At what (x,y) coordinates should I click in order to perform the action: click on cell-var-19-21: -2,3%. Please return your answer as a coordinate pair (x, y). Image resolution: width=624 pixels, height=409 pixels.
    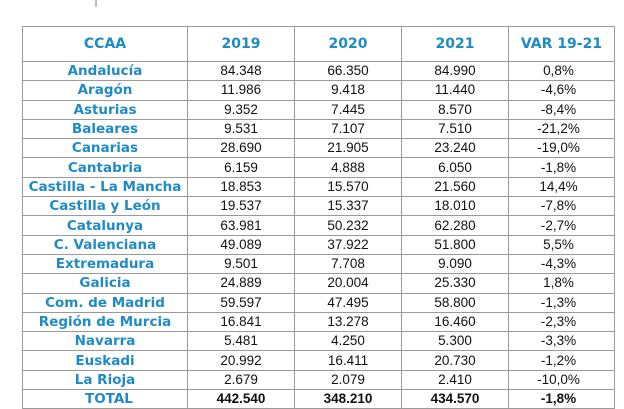
    Looking at the image, I should click on (561, 322).